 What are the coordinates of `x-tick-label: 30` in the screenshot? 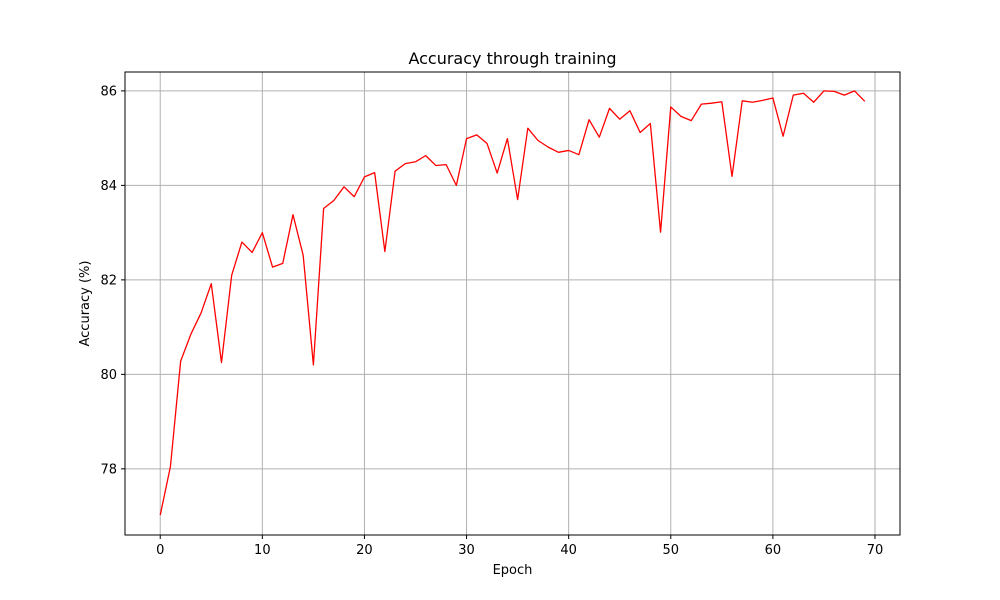 It's located at (466, 550).